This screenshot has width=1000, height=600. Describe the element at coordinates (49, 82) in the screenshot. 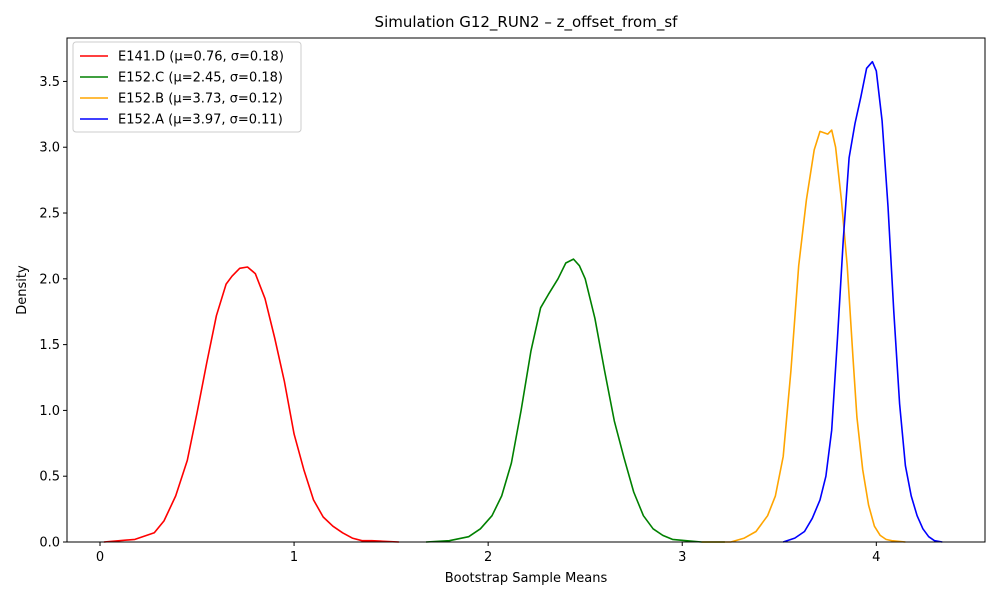

I see `y-tick-label: 3.5` at that location.